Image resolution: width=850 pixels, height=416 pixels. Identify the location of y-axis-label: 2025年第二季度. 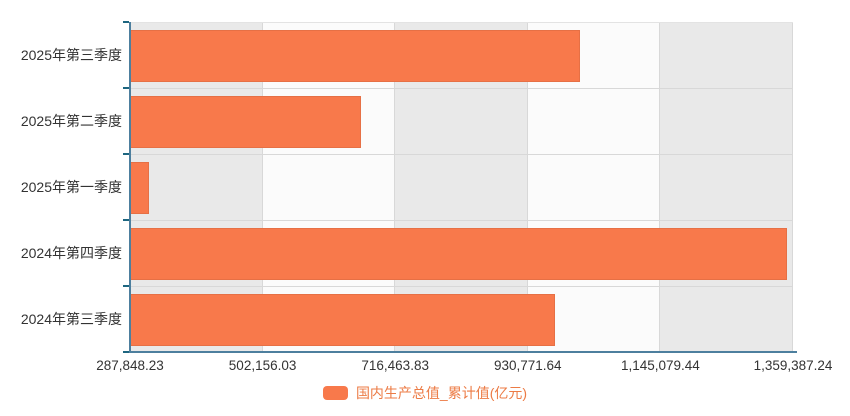
(71, 121).